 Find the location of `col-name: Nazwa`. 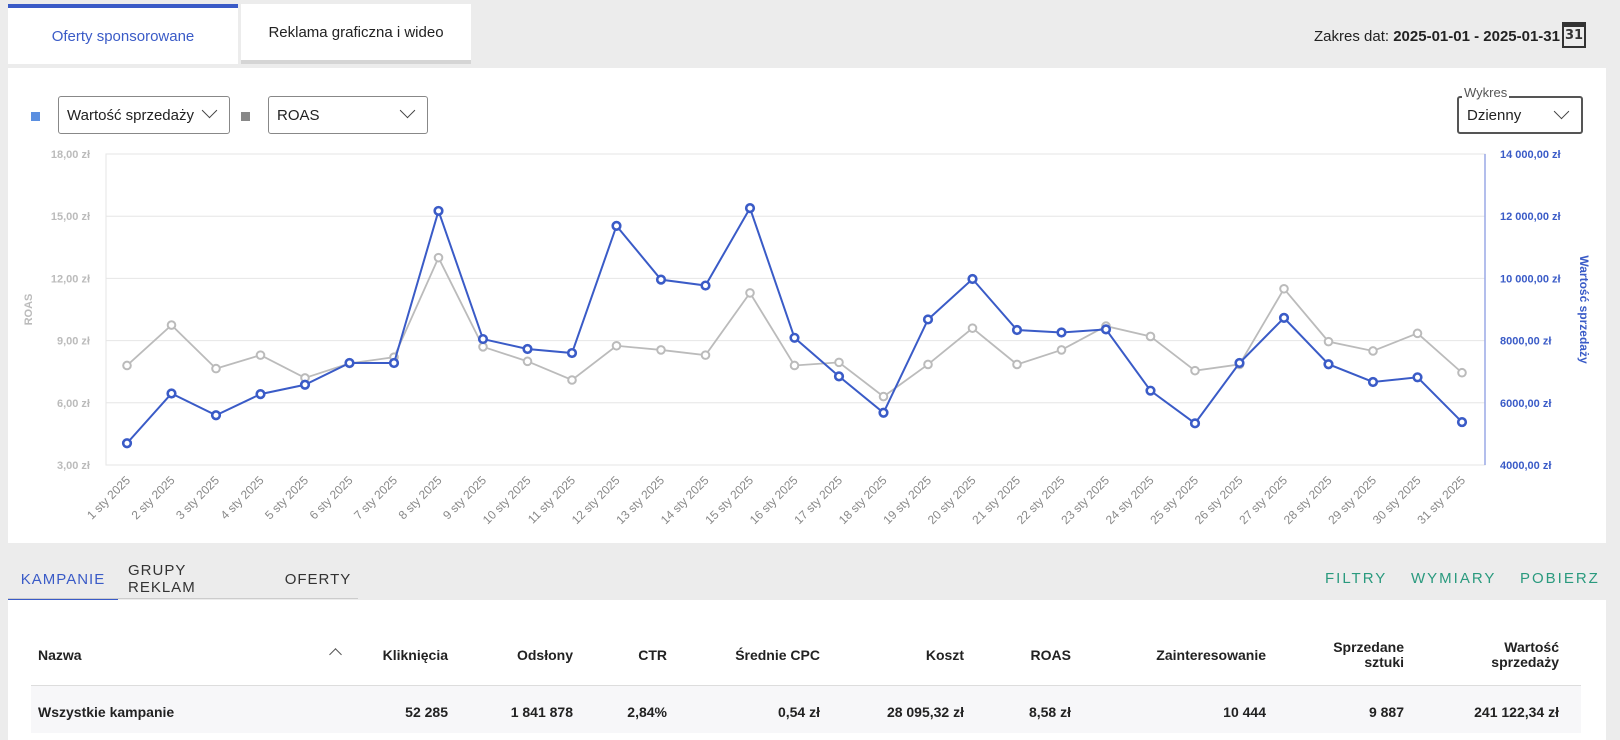

col-name: Nazwa is located at coordinates (60, 655).